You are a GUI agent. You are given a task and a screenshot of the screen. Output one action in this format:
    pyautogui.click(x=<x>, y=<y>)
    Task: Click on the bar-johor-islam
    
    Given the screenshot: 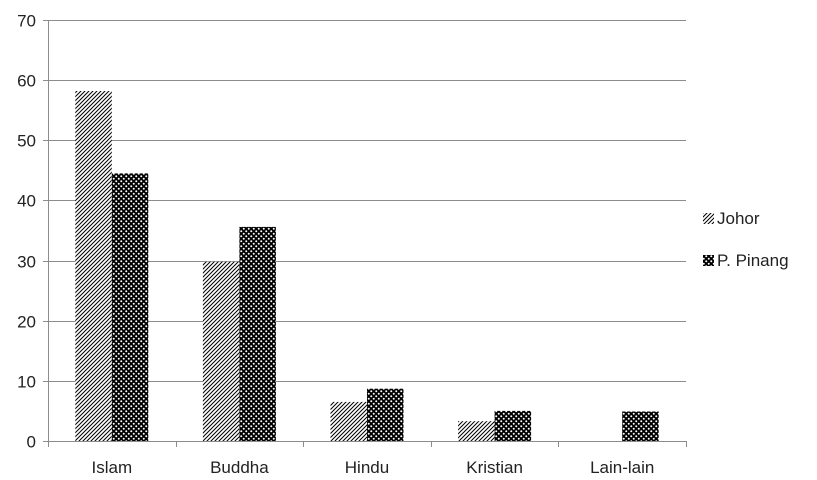 What is the action you would take?
    pyautogui.click(x=93, y=266)
    